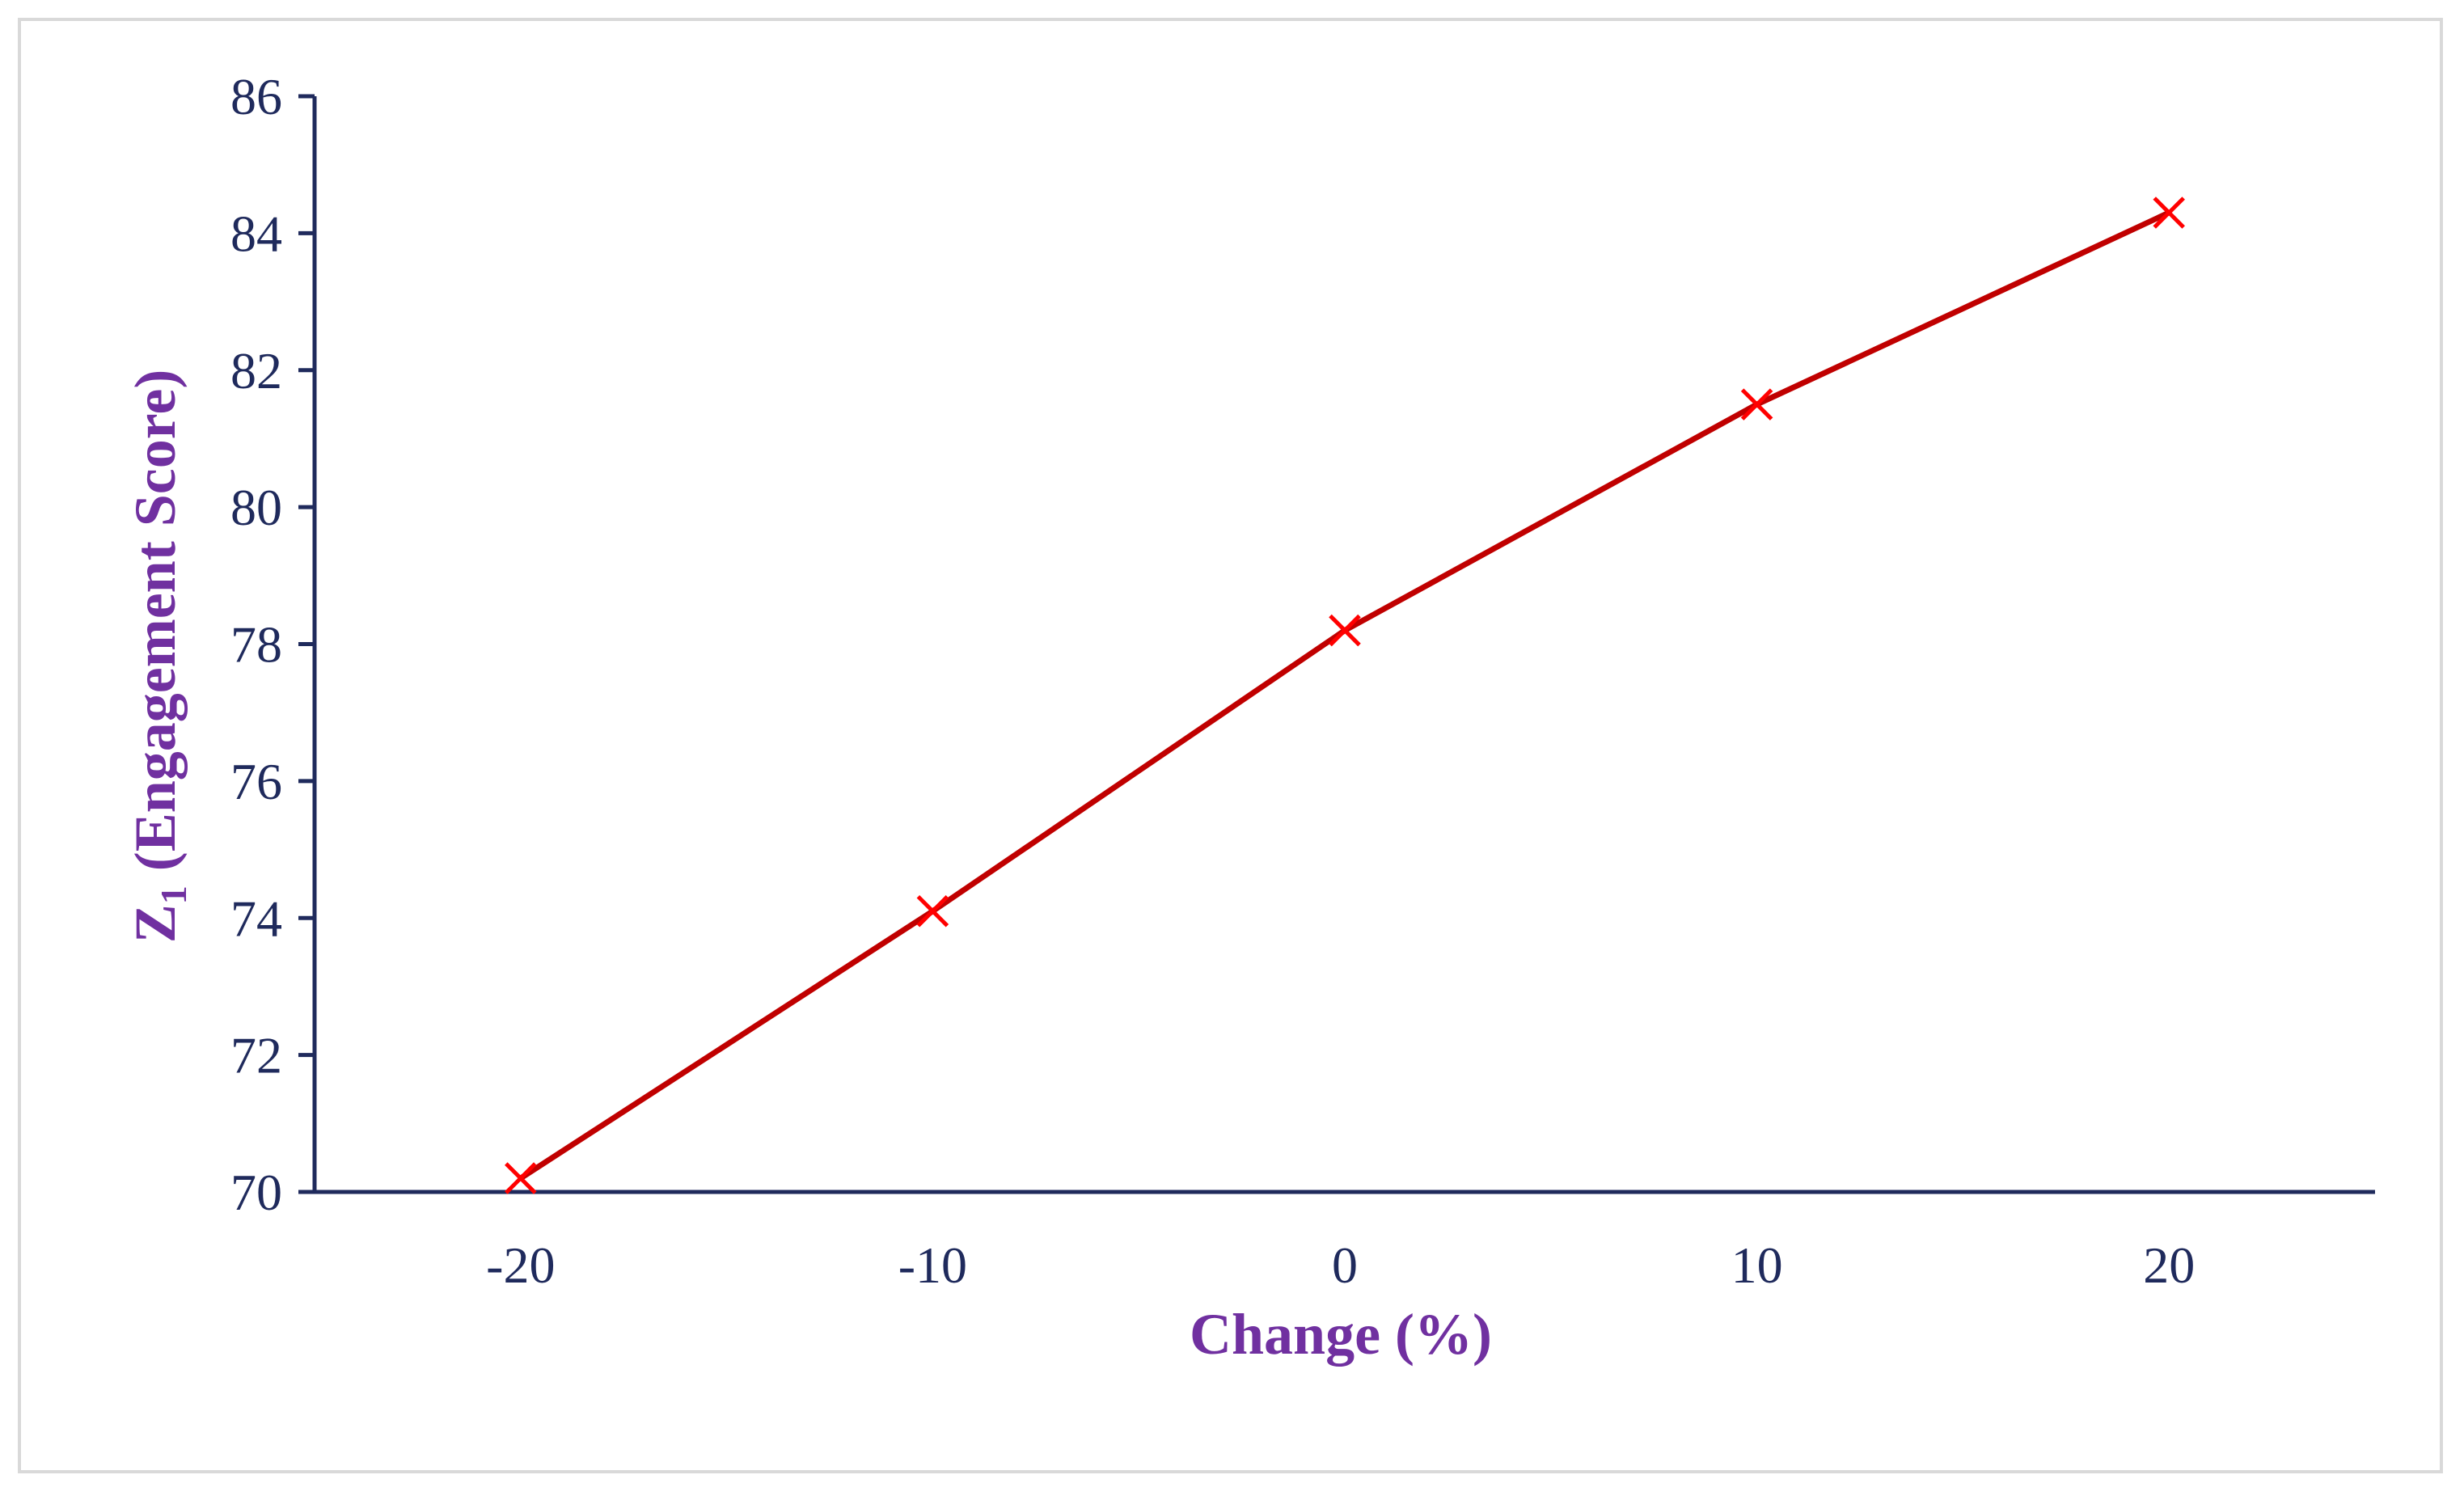 The width and height of the screenshot is (2464, 1496). I want to click on x-tick-labels: -20 -10 0 10 20, so click(1340, 1265).